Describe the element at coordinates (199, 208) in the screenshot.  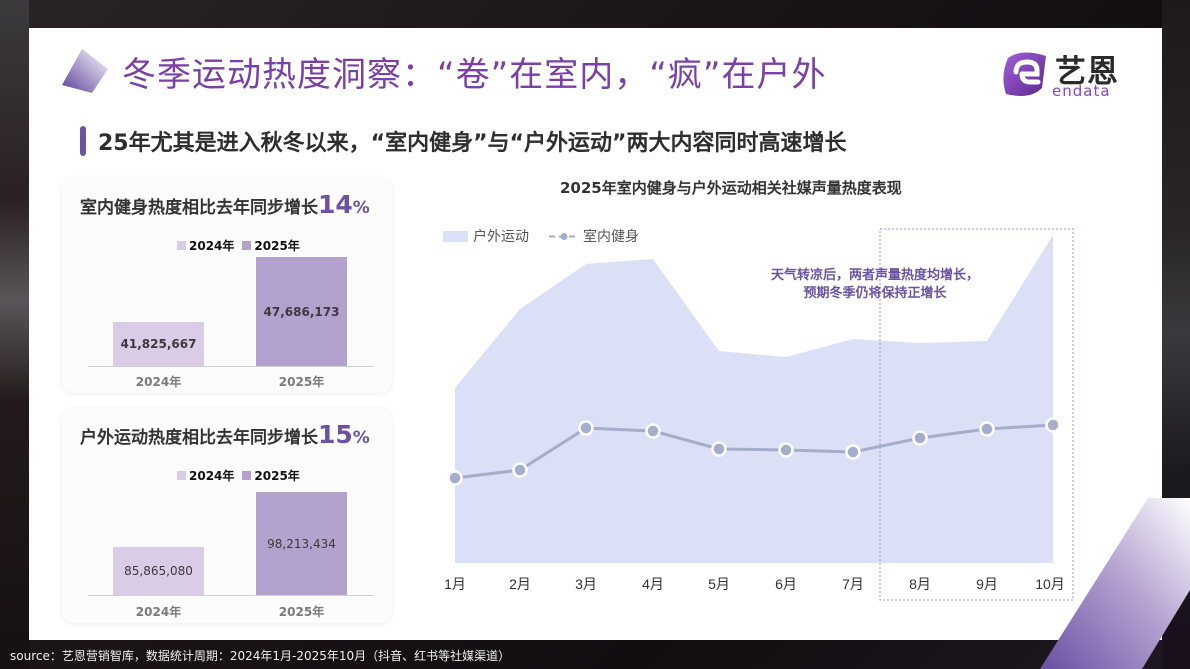
I see `card-title-text: 室内健身热度相比去年同步增长` at that location.